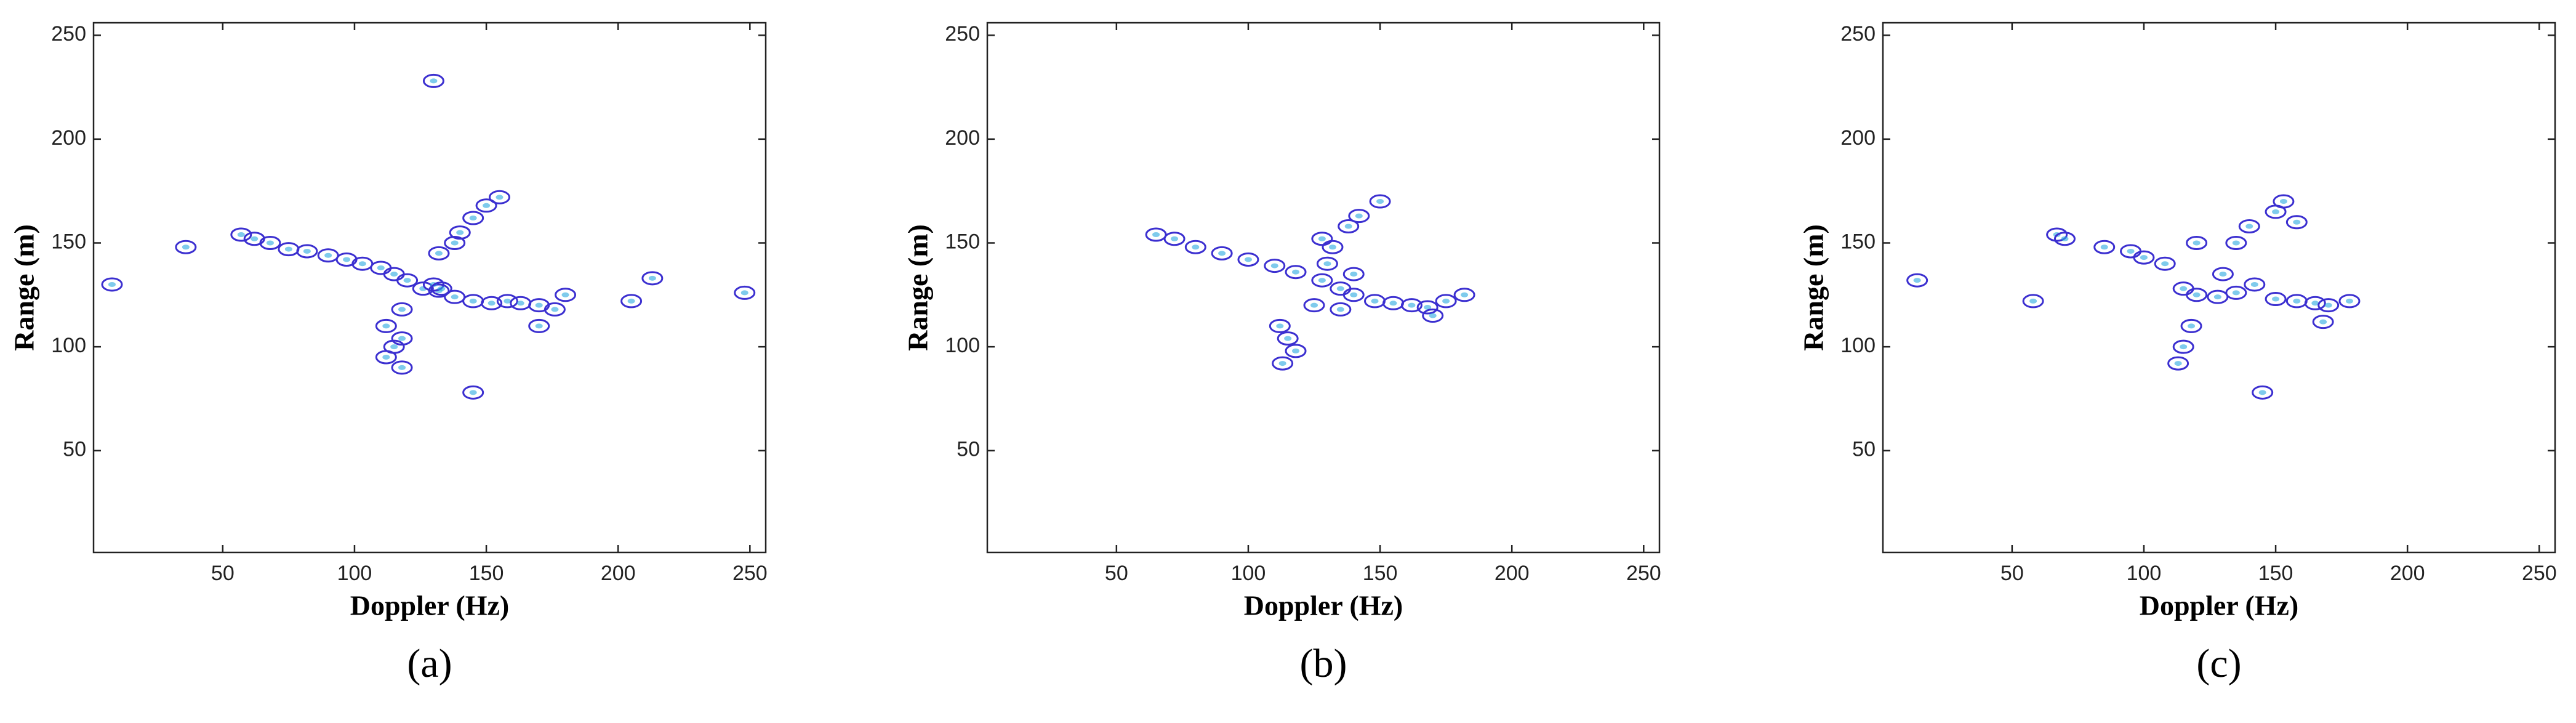 This screenshot has height=723, width=2576. What do you see at coordinates (750, 573) in the screenshot?
I see `x-tick-label: 250` at bounding box center [750, 573].